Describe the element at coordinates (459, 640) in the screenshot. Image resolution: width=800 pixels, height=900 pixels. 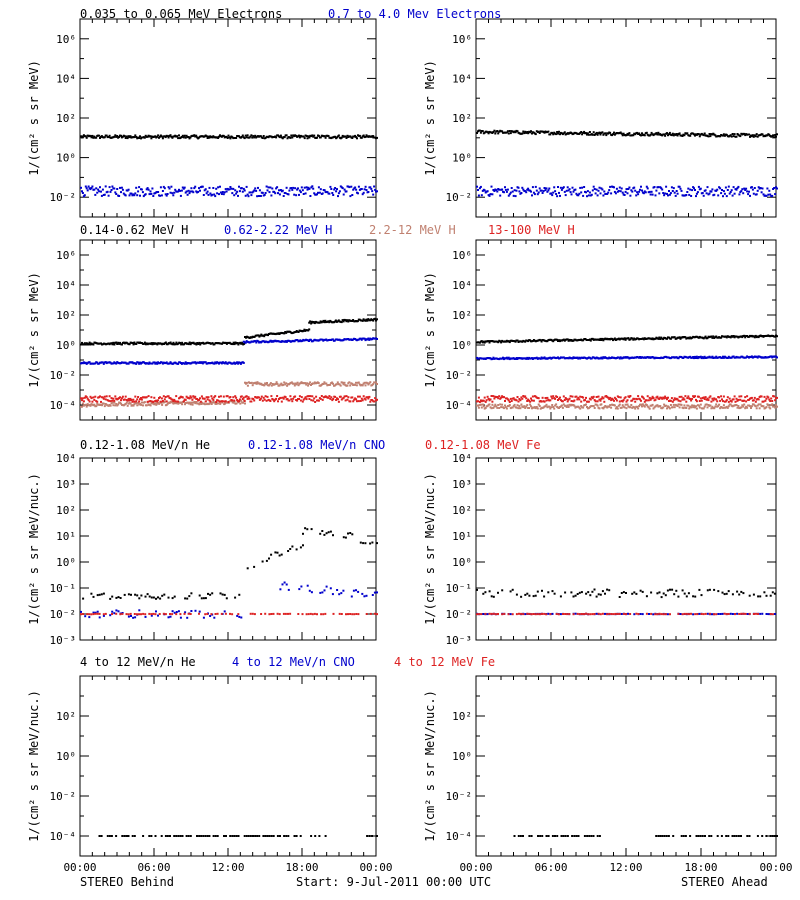
I see `y-tick-label: 10⁻³` at that location.